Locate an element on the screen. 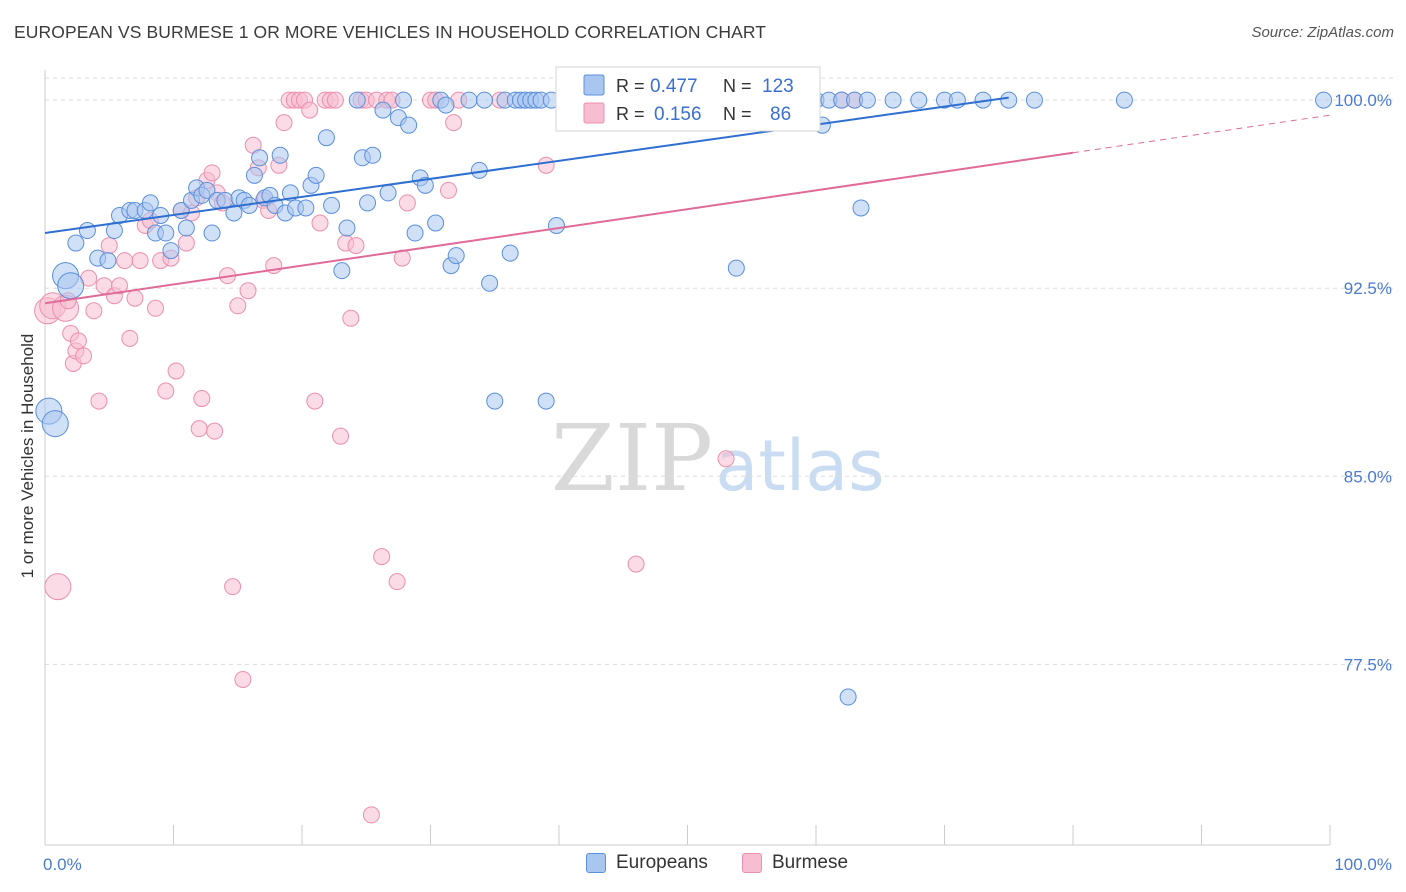  watermark: ZIP atlas is located at coordinates (718, 458).